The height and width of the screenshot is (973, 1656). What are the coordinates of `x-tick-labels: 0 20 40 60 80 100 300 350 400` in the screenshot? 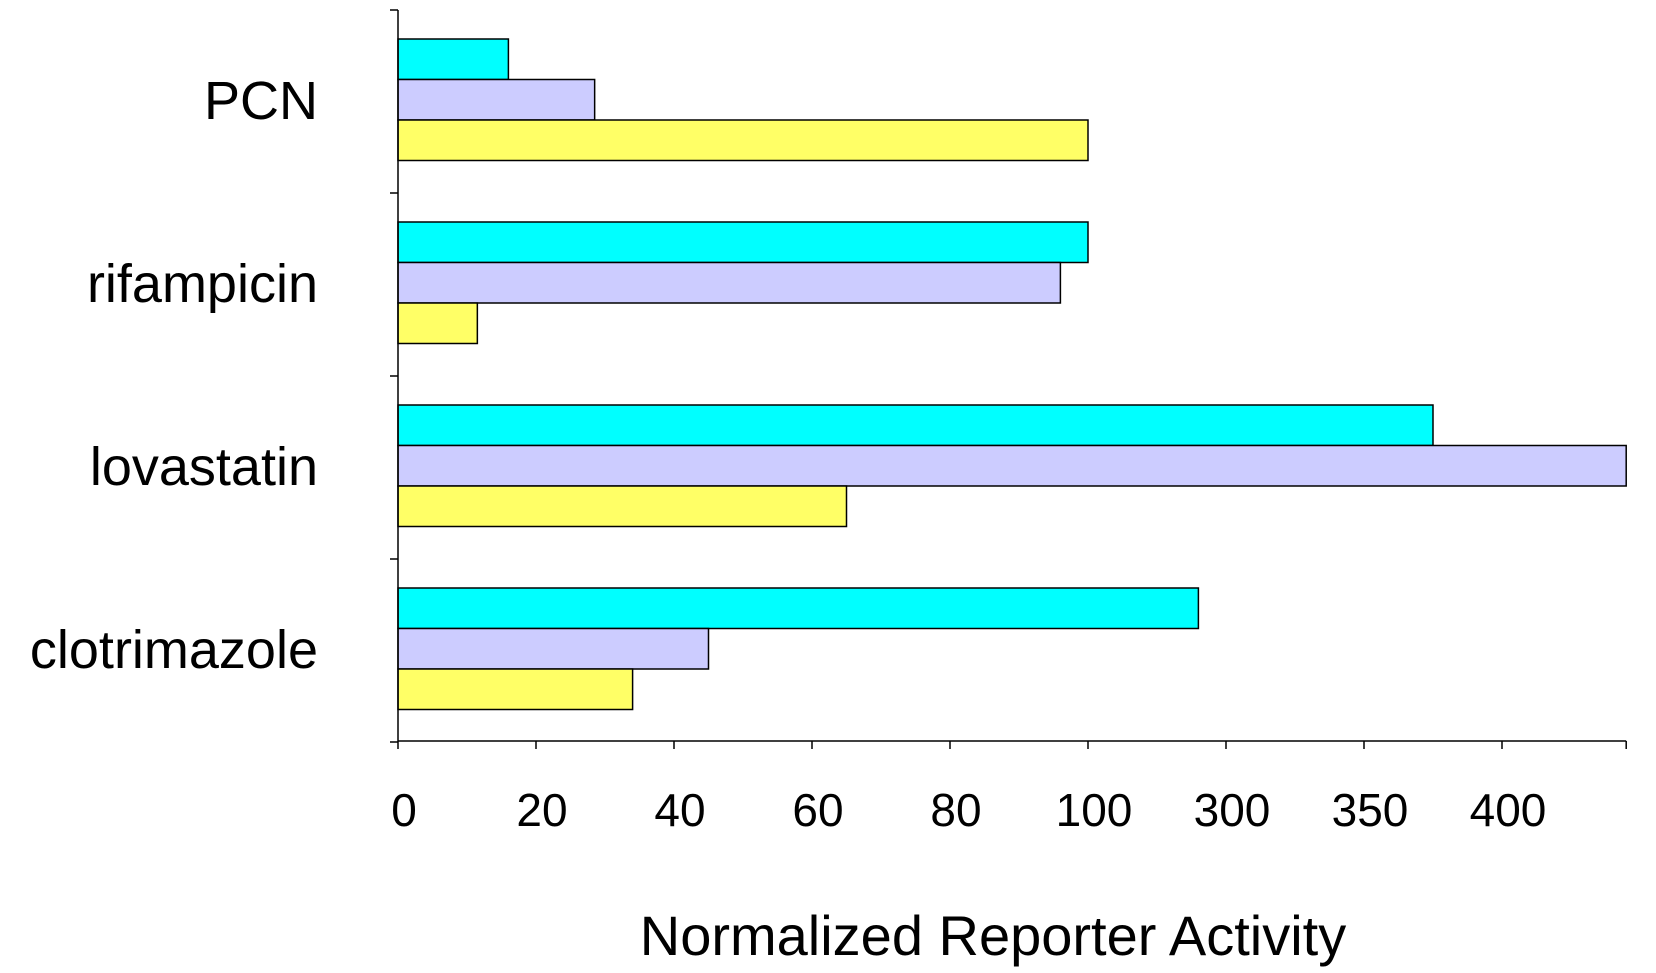 It's located at (968, 810).